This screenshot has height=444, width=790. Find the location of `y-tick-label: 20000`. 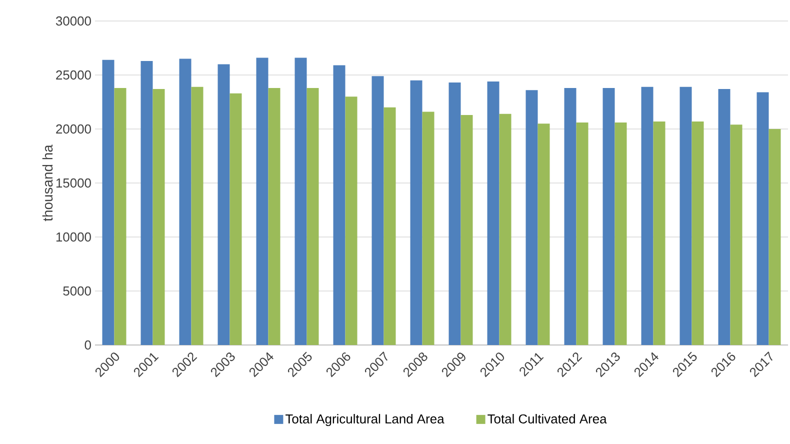

y-tick-label: 20000 is located at coordinates (73, 129).